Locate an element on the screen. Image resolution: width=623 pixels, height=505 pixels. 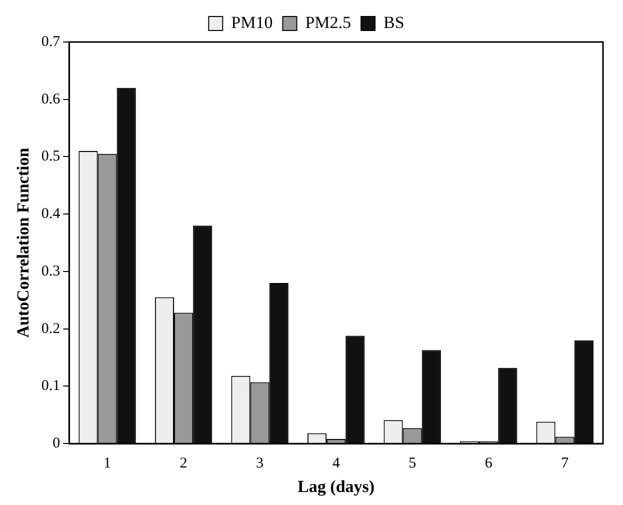
x-tick-label: 6 is located at coordinates (488, 464).